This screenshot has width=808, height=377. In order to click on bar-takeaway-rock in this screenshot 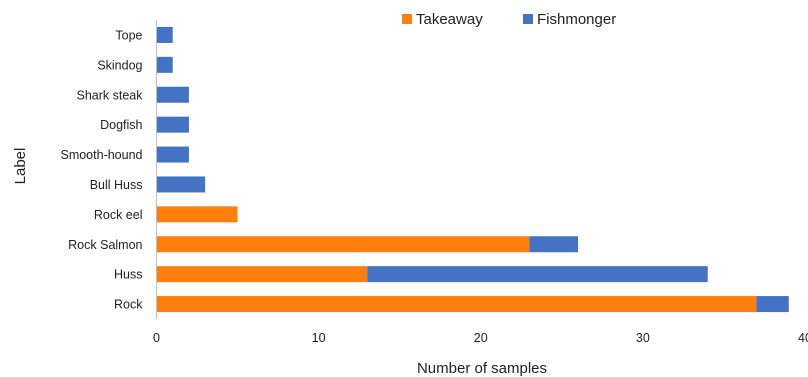, I will do `click(456, 304)`.